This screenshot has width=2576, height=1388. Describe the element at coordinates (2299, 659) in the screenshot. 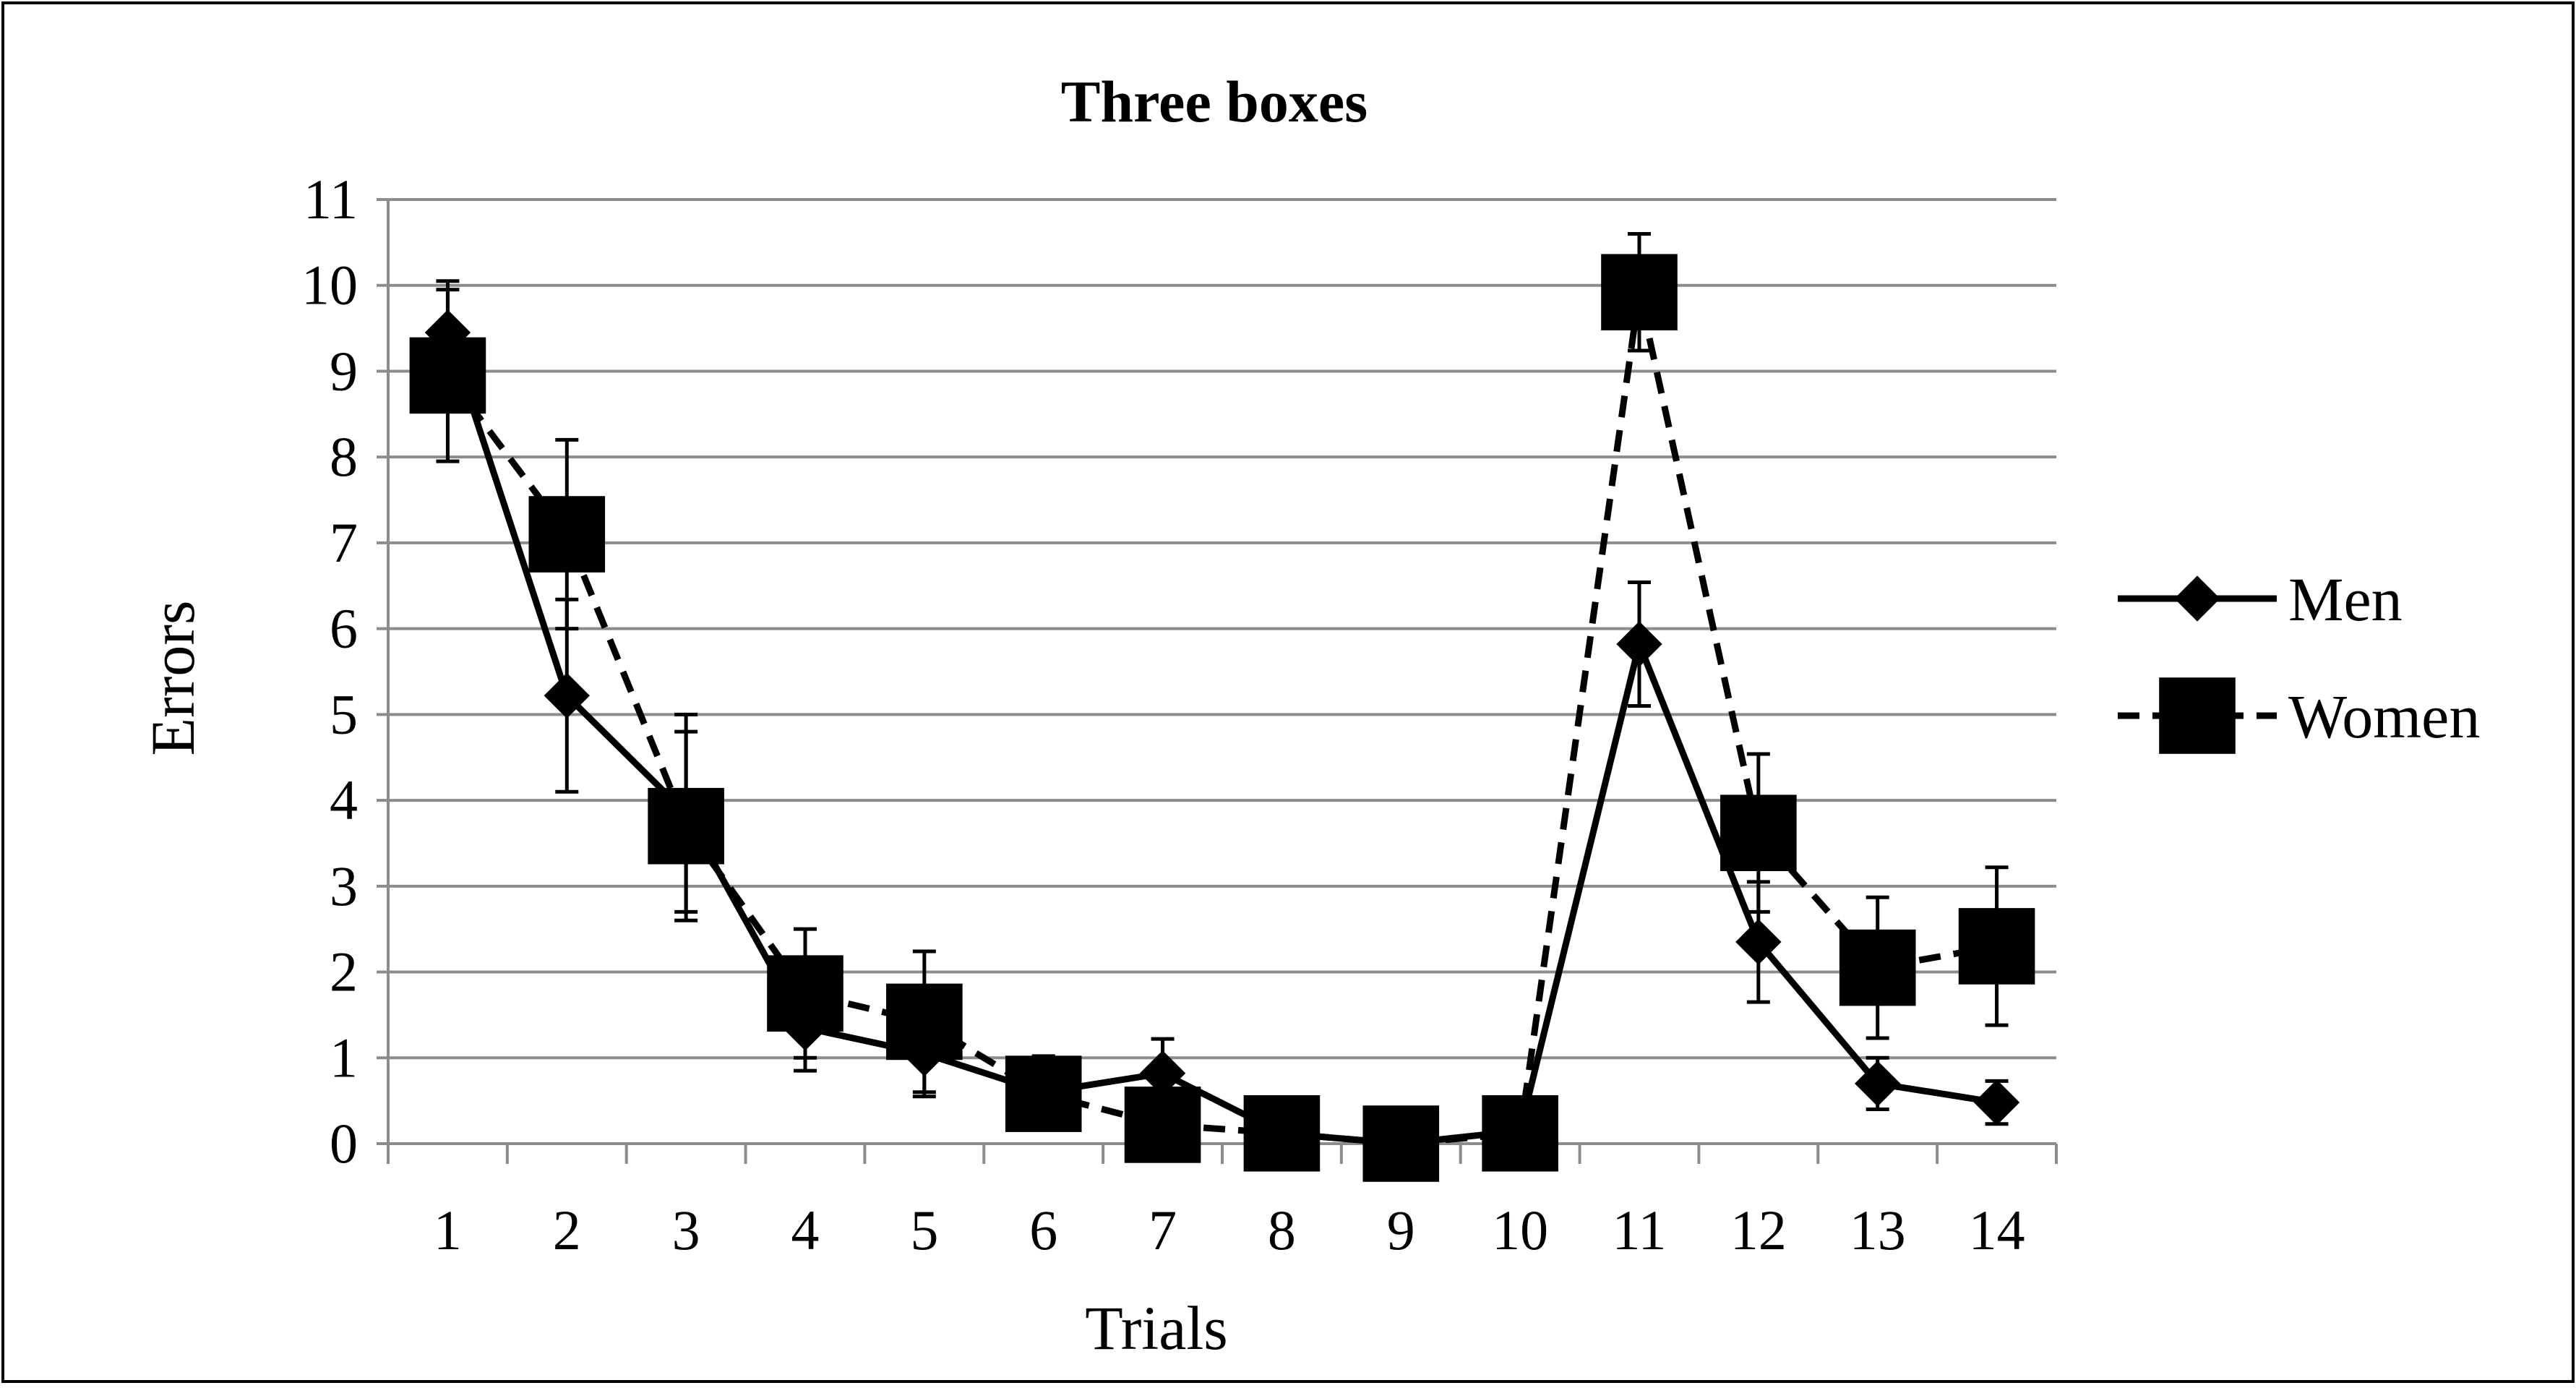

I see `legend: Men Women` at that location.